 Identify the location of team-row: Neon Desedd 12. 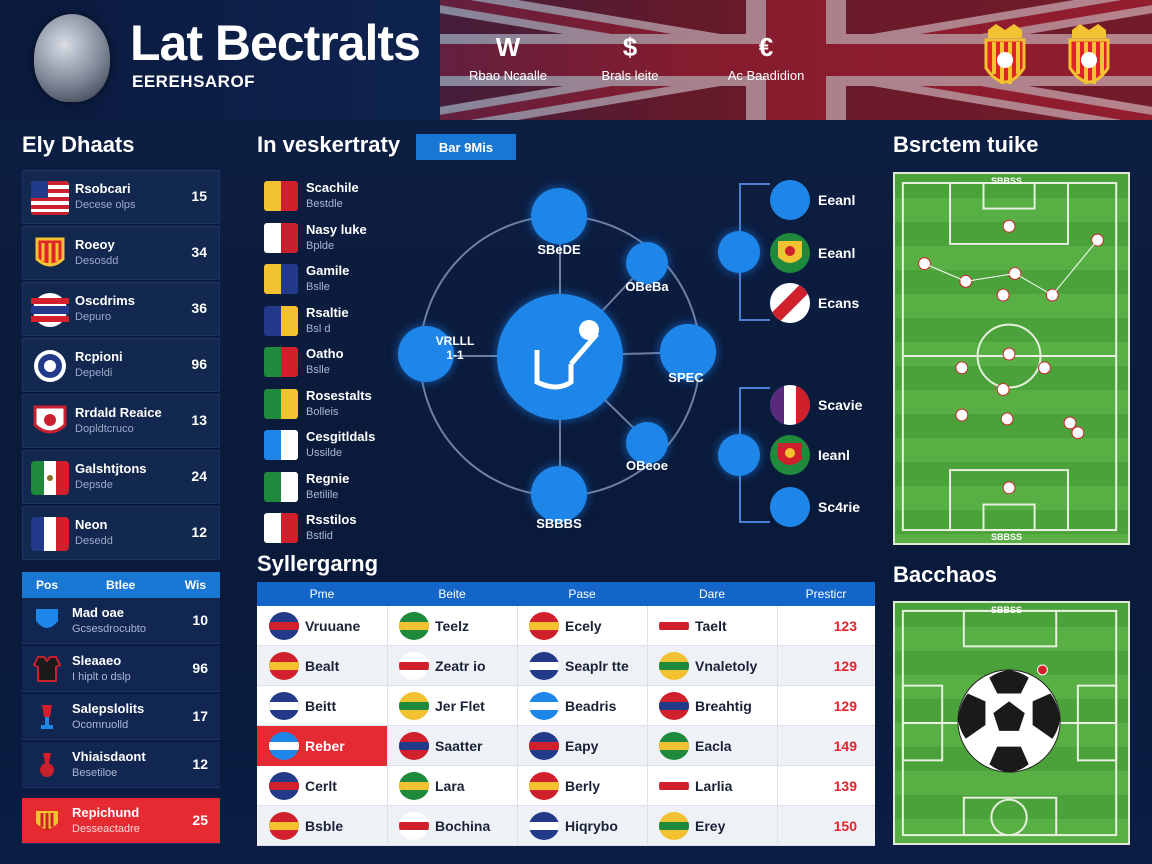
(121, 533).